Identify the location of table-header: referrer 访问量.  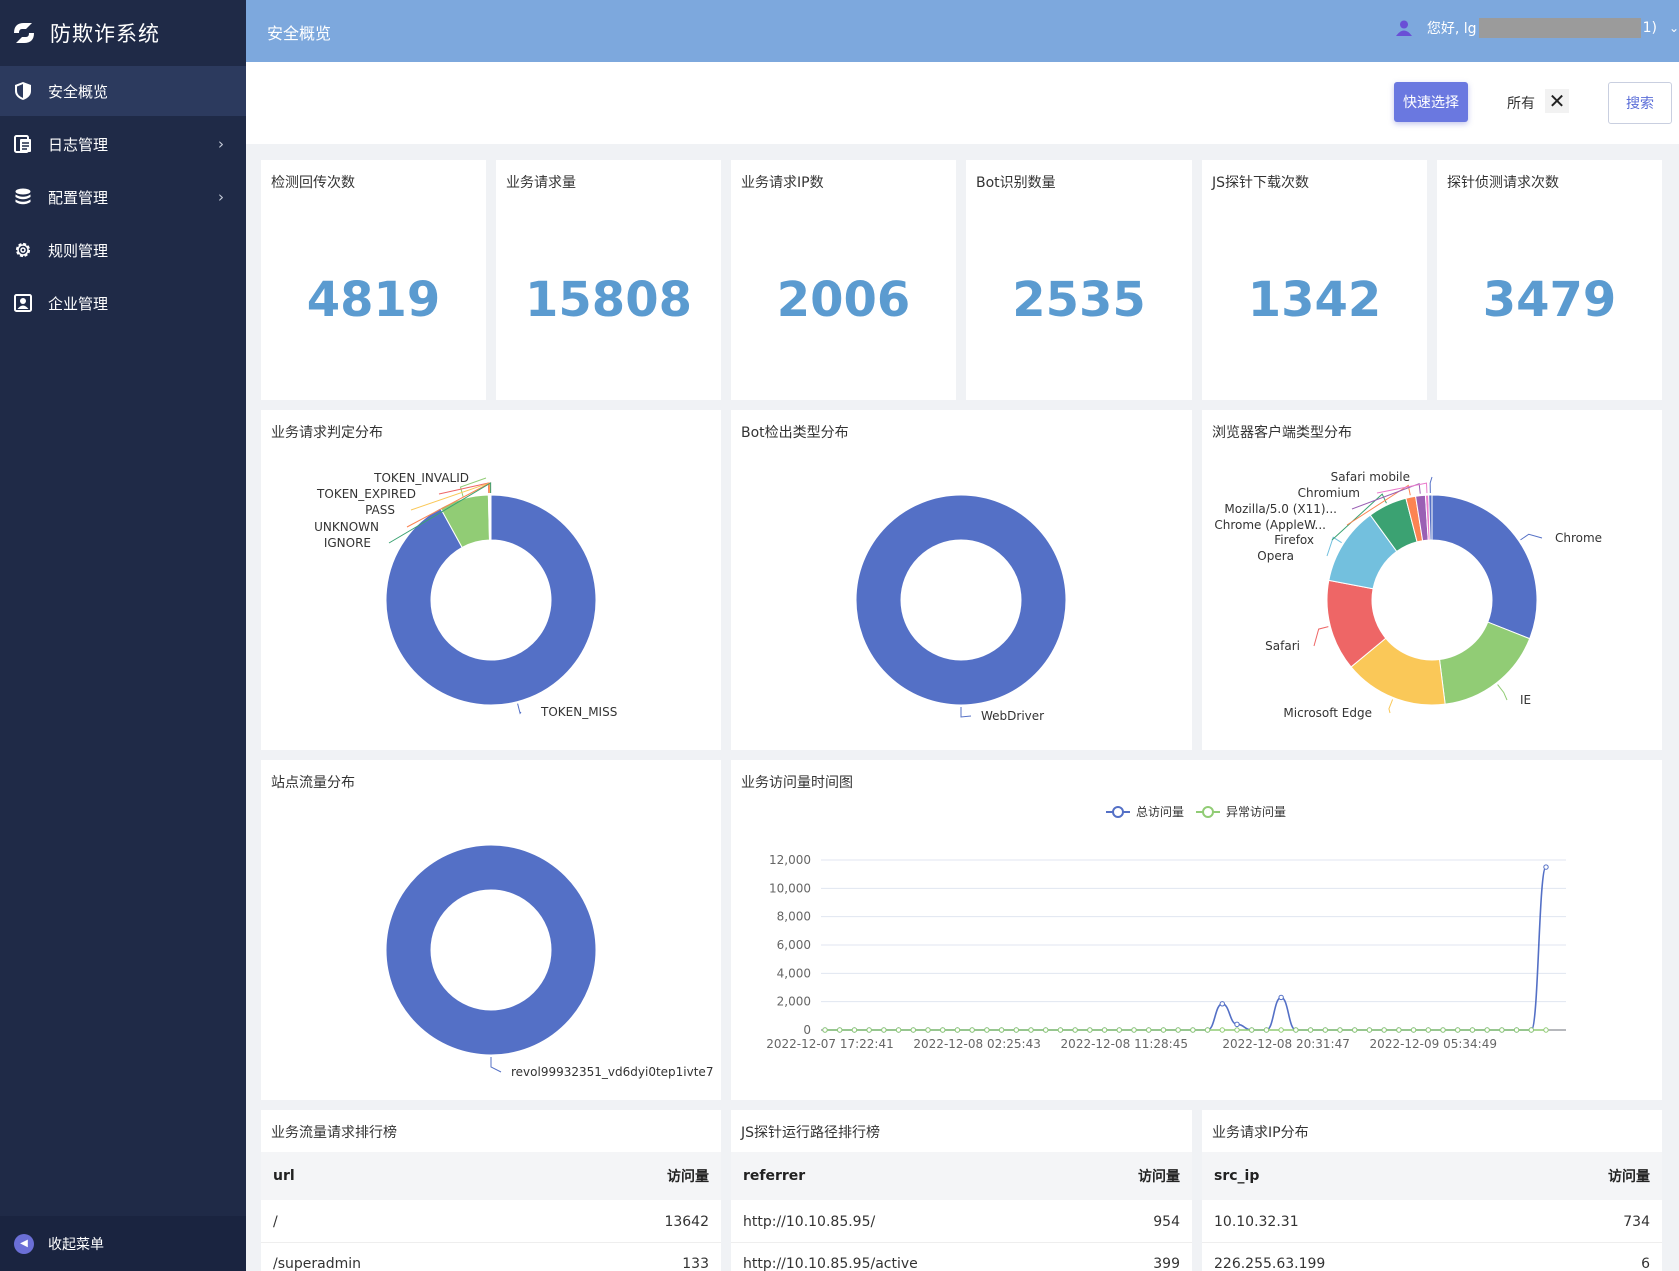
(961, 1176).